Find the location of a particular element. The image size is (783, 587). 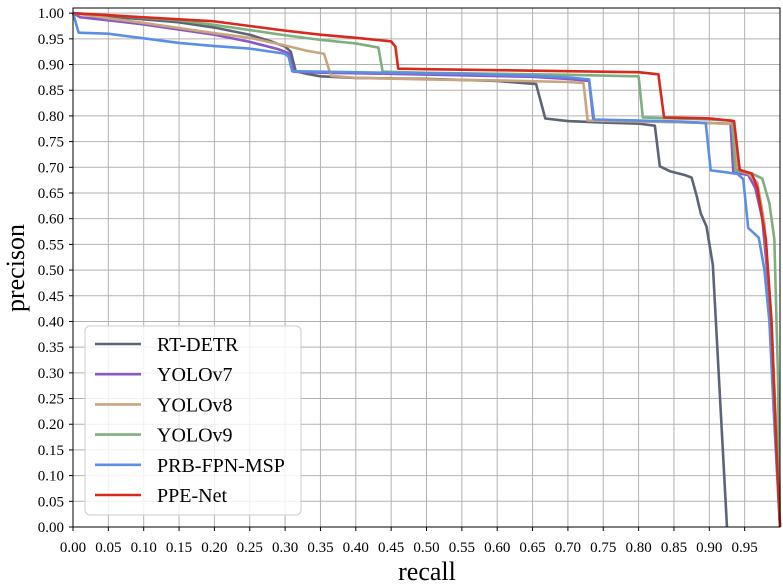

y-tick-label: 0.25 is located at coordinates (51, 400).